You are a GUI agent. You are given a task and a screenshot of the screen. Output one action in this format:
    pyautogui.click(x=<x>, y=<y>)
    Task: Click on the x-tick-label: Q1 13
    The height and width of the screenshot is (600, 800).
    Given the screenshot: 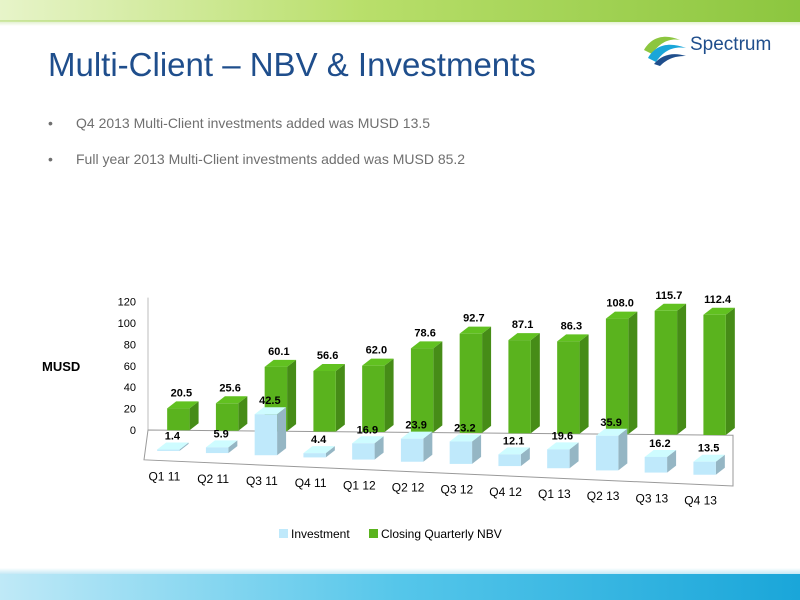 What is the action you would take?
    pyautogui.click(x=554, y=494)
    